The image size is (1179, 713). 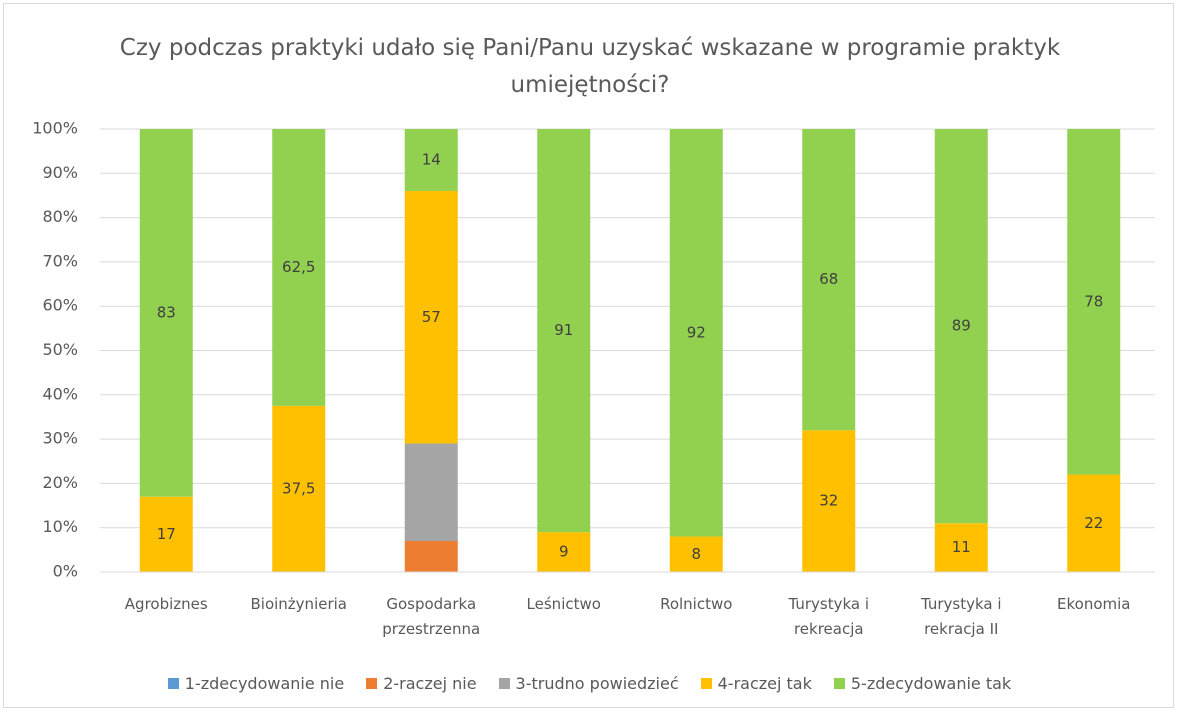 I want to click on data-label: 89, so click(x=961, y=326).